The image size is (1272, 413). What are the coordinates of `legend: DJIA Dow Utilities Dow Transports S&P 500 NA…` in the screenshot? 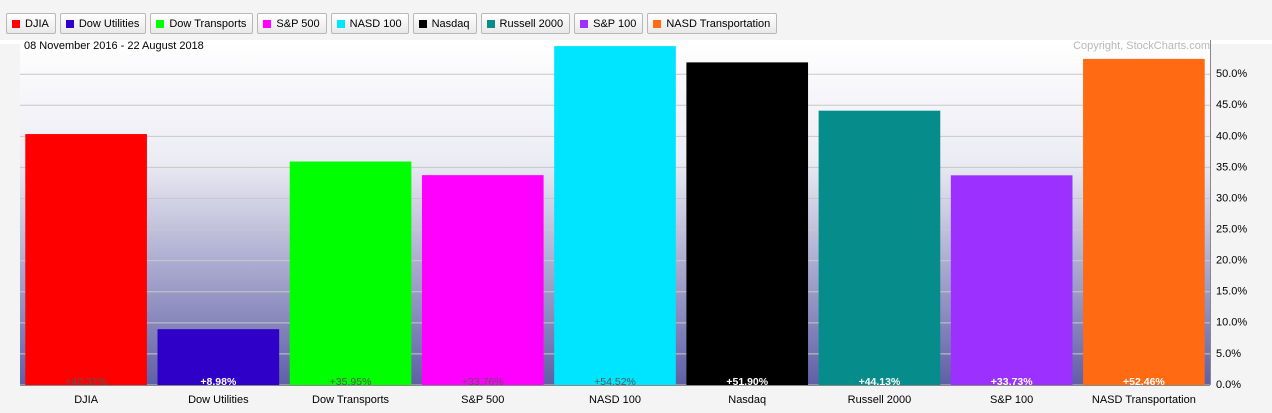 It's located at (392, 23).